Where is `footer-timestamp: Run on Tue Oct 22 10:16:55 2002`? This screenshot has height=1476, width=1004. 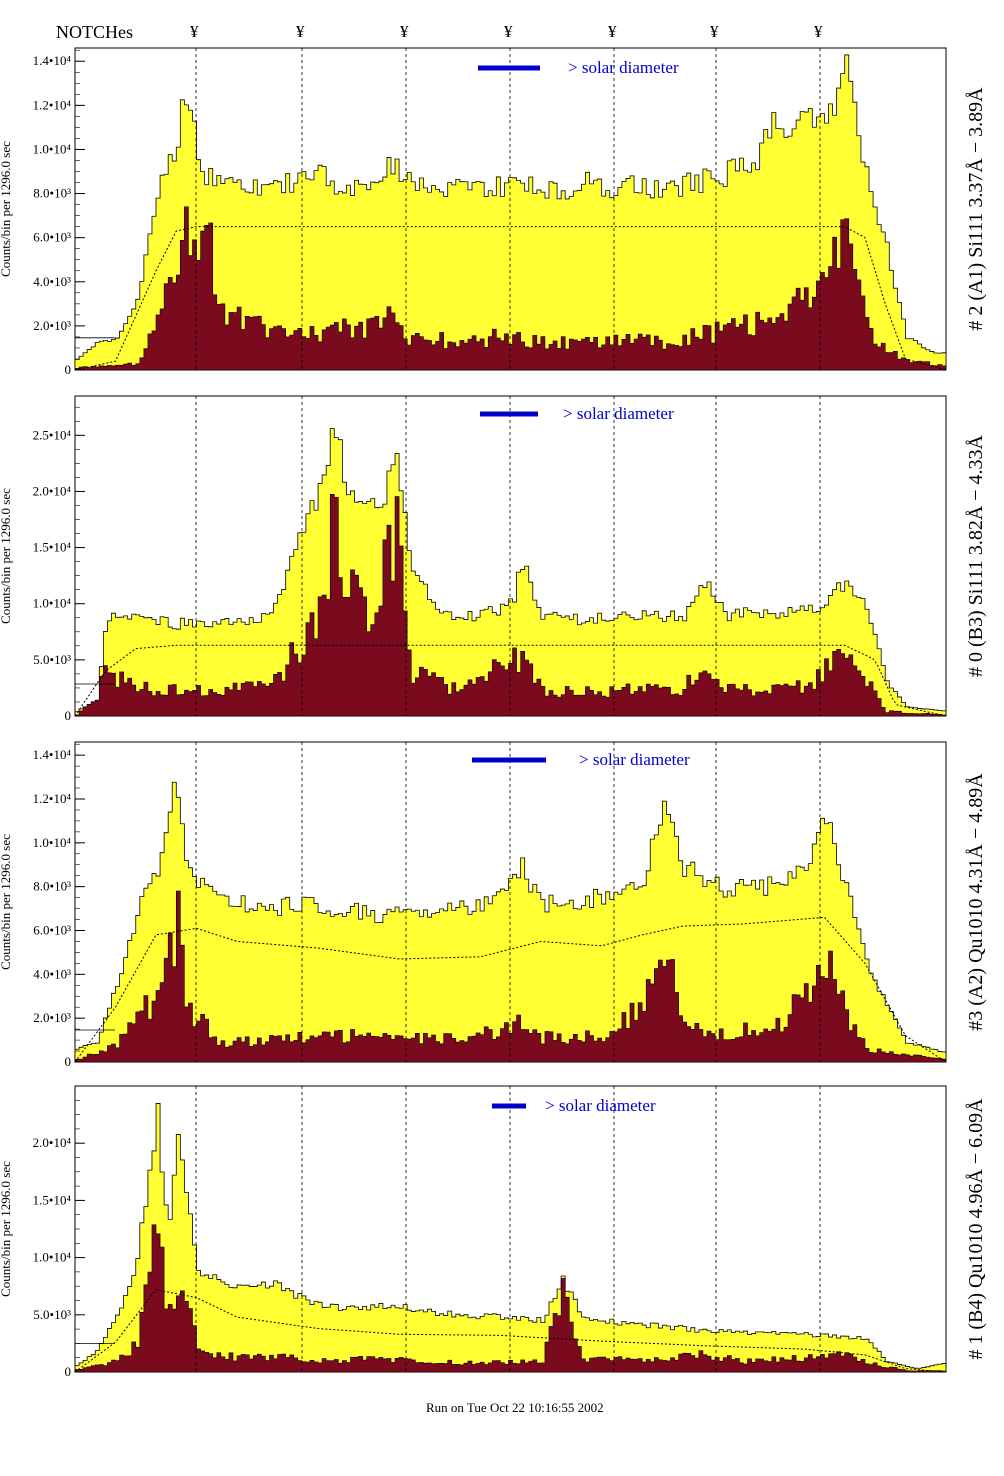
footer-timestamp: Run on Tue Oct 22 10:16:55 2002 is located at coordinates (515, 1407).